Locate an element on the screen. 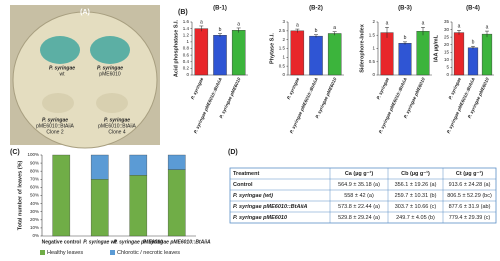 The height and width of the screenshot is (261, 500). y-tick-label: 0.6 is located at coordinates (186, 54).